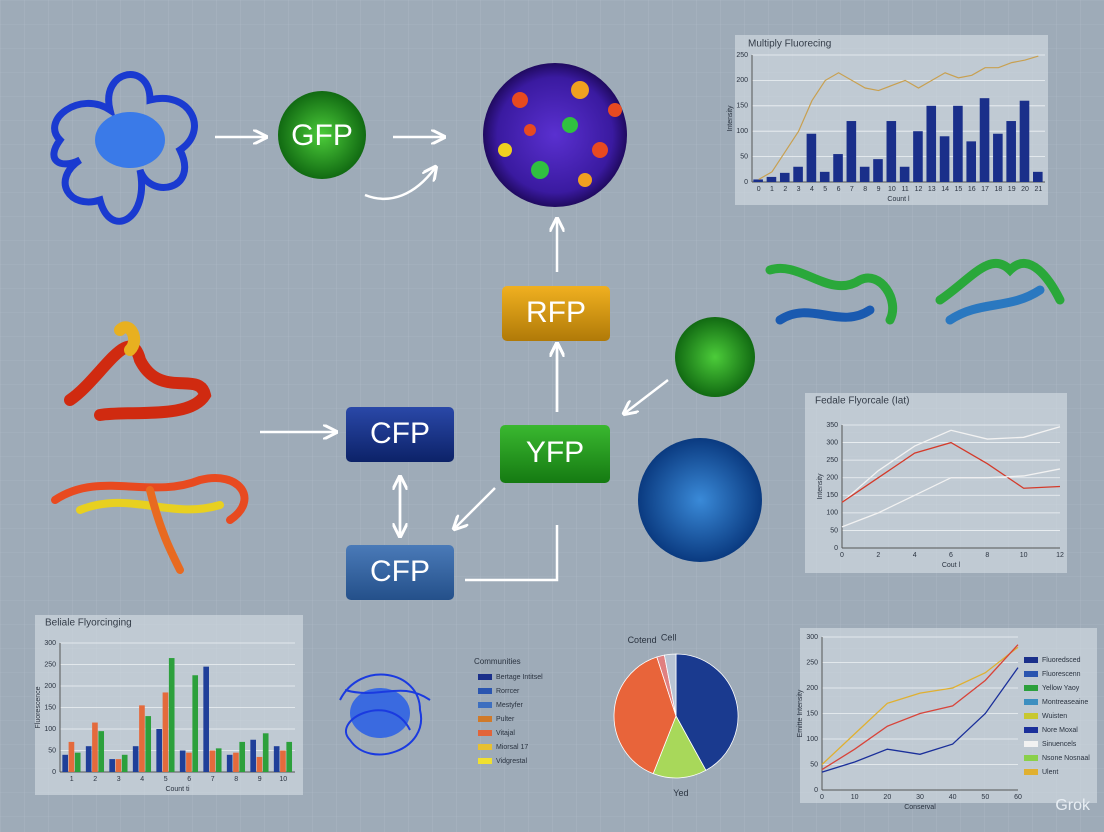 The width and height of the screenshot is (1104, 832). I want to click on x-tick-label: 13, so click(932, 189).